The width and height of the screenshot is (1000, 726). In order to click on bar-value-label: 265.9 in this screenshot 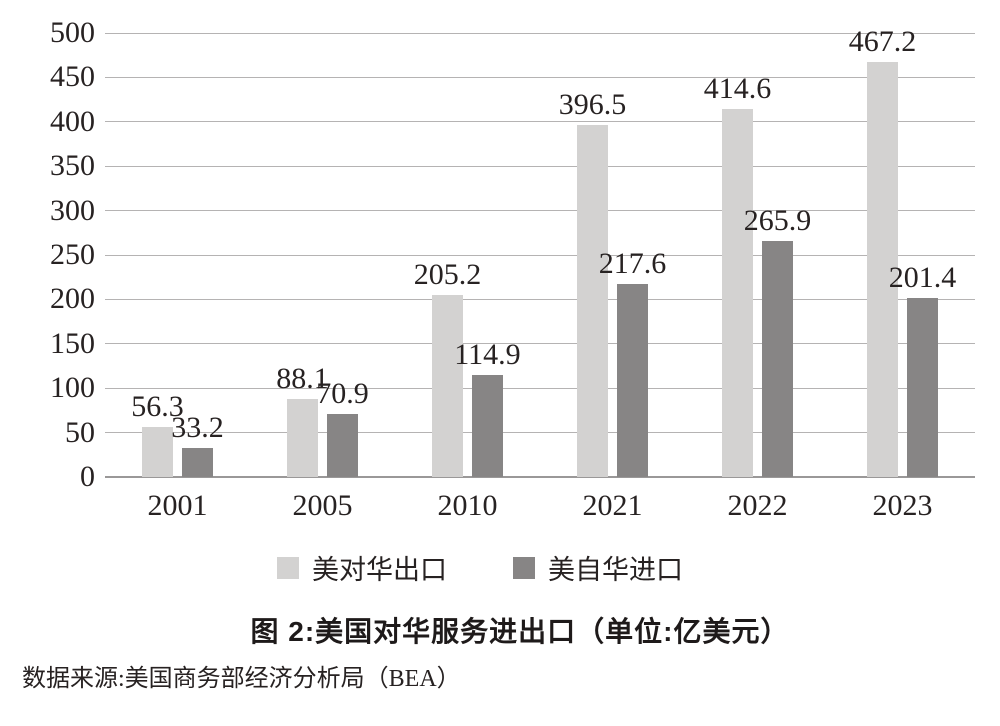, I will do `click(777, 220)`.